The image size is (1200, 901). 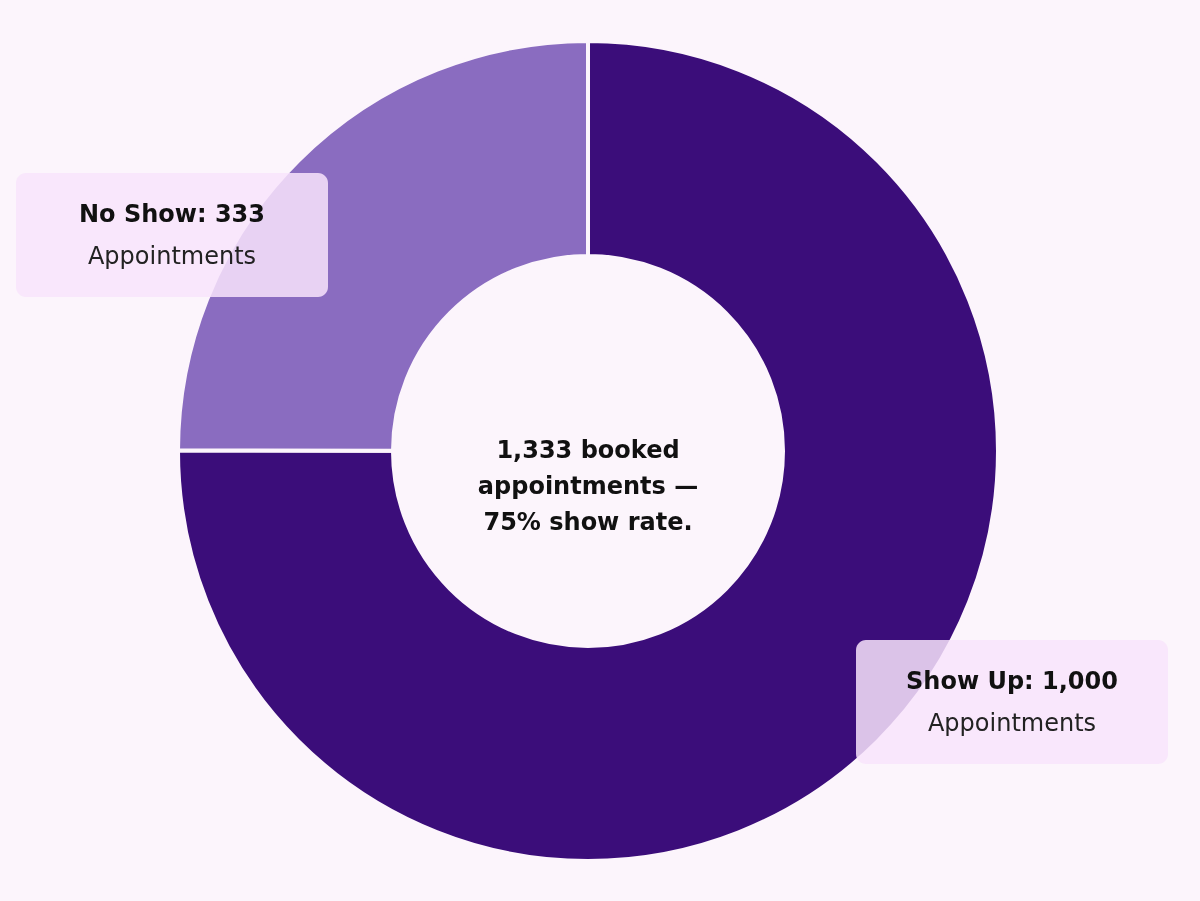 I want to click on slice-label: Show Up: 1,000, so click(x=1012, y=681).